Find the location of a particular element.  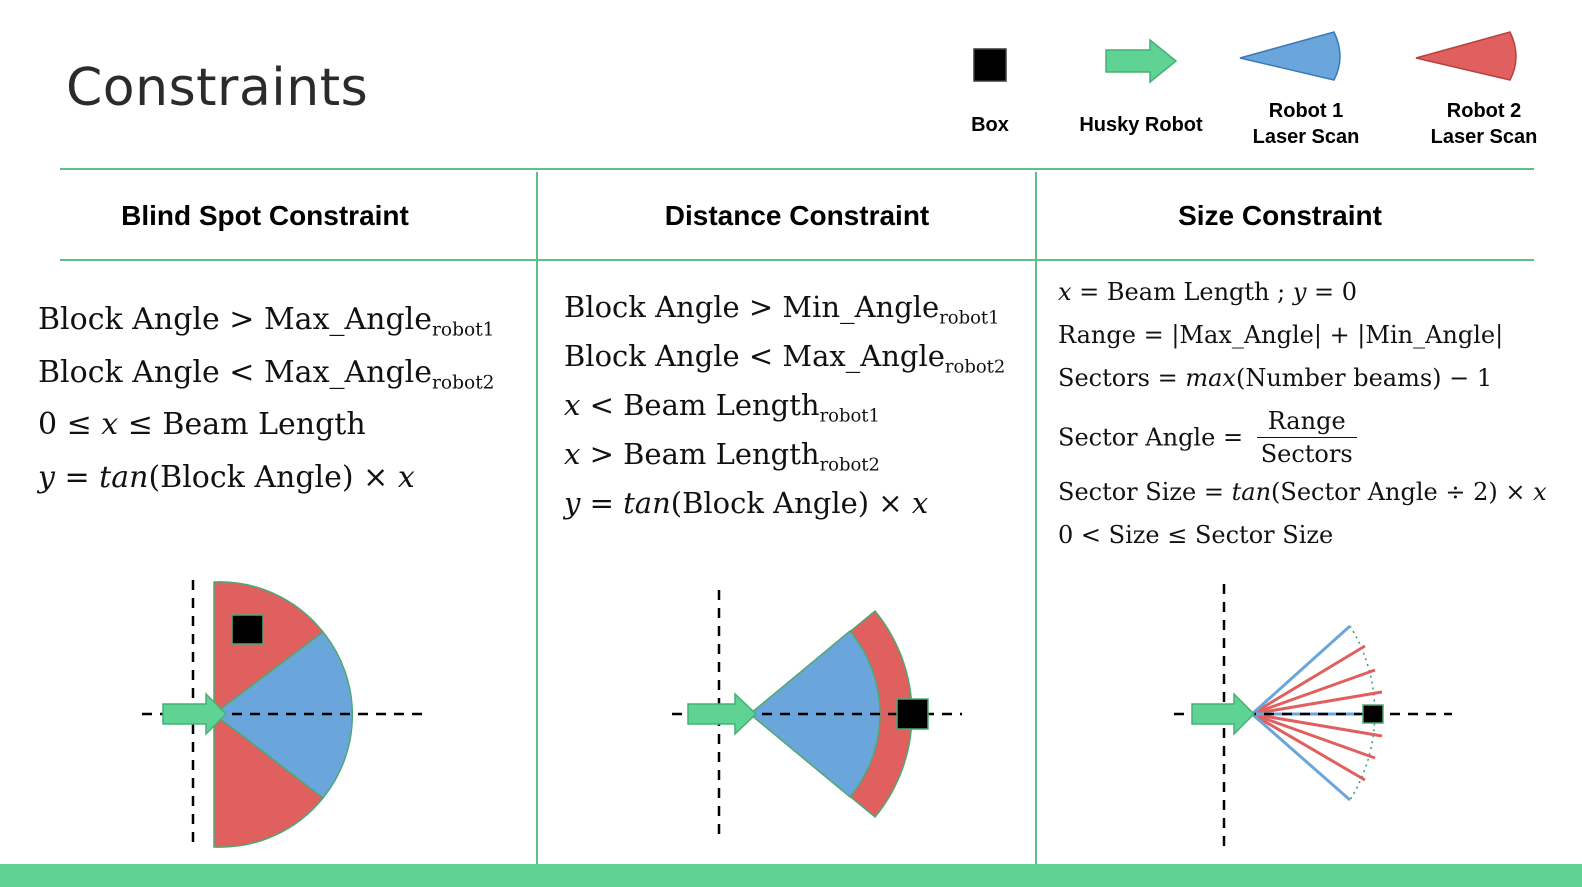

size-header: Size Constraint is located at coordinates (1280, 215).